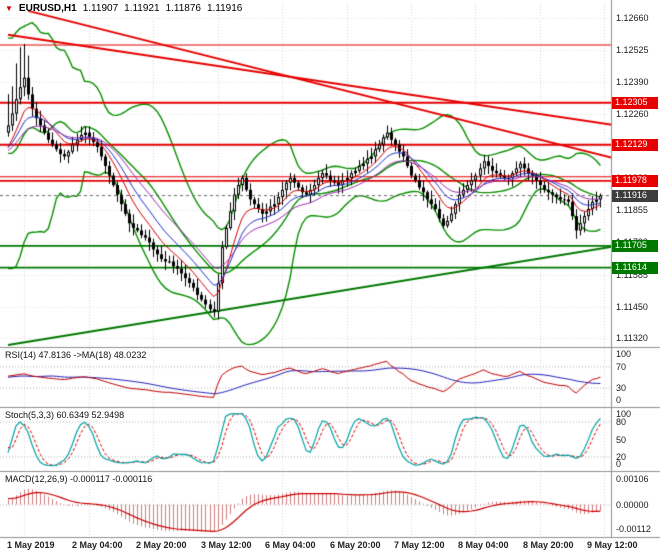  I want to click on ohlc-close: 1.11916, so click(224, 8).